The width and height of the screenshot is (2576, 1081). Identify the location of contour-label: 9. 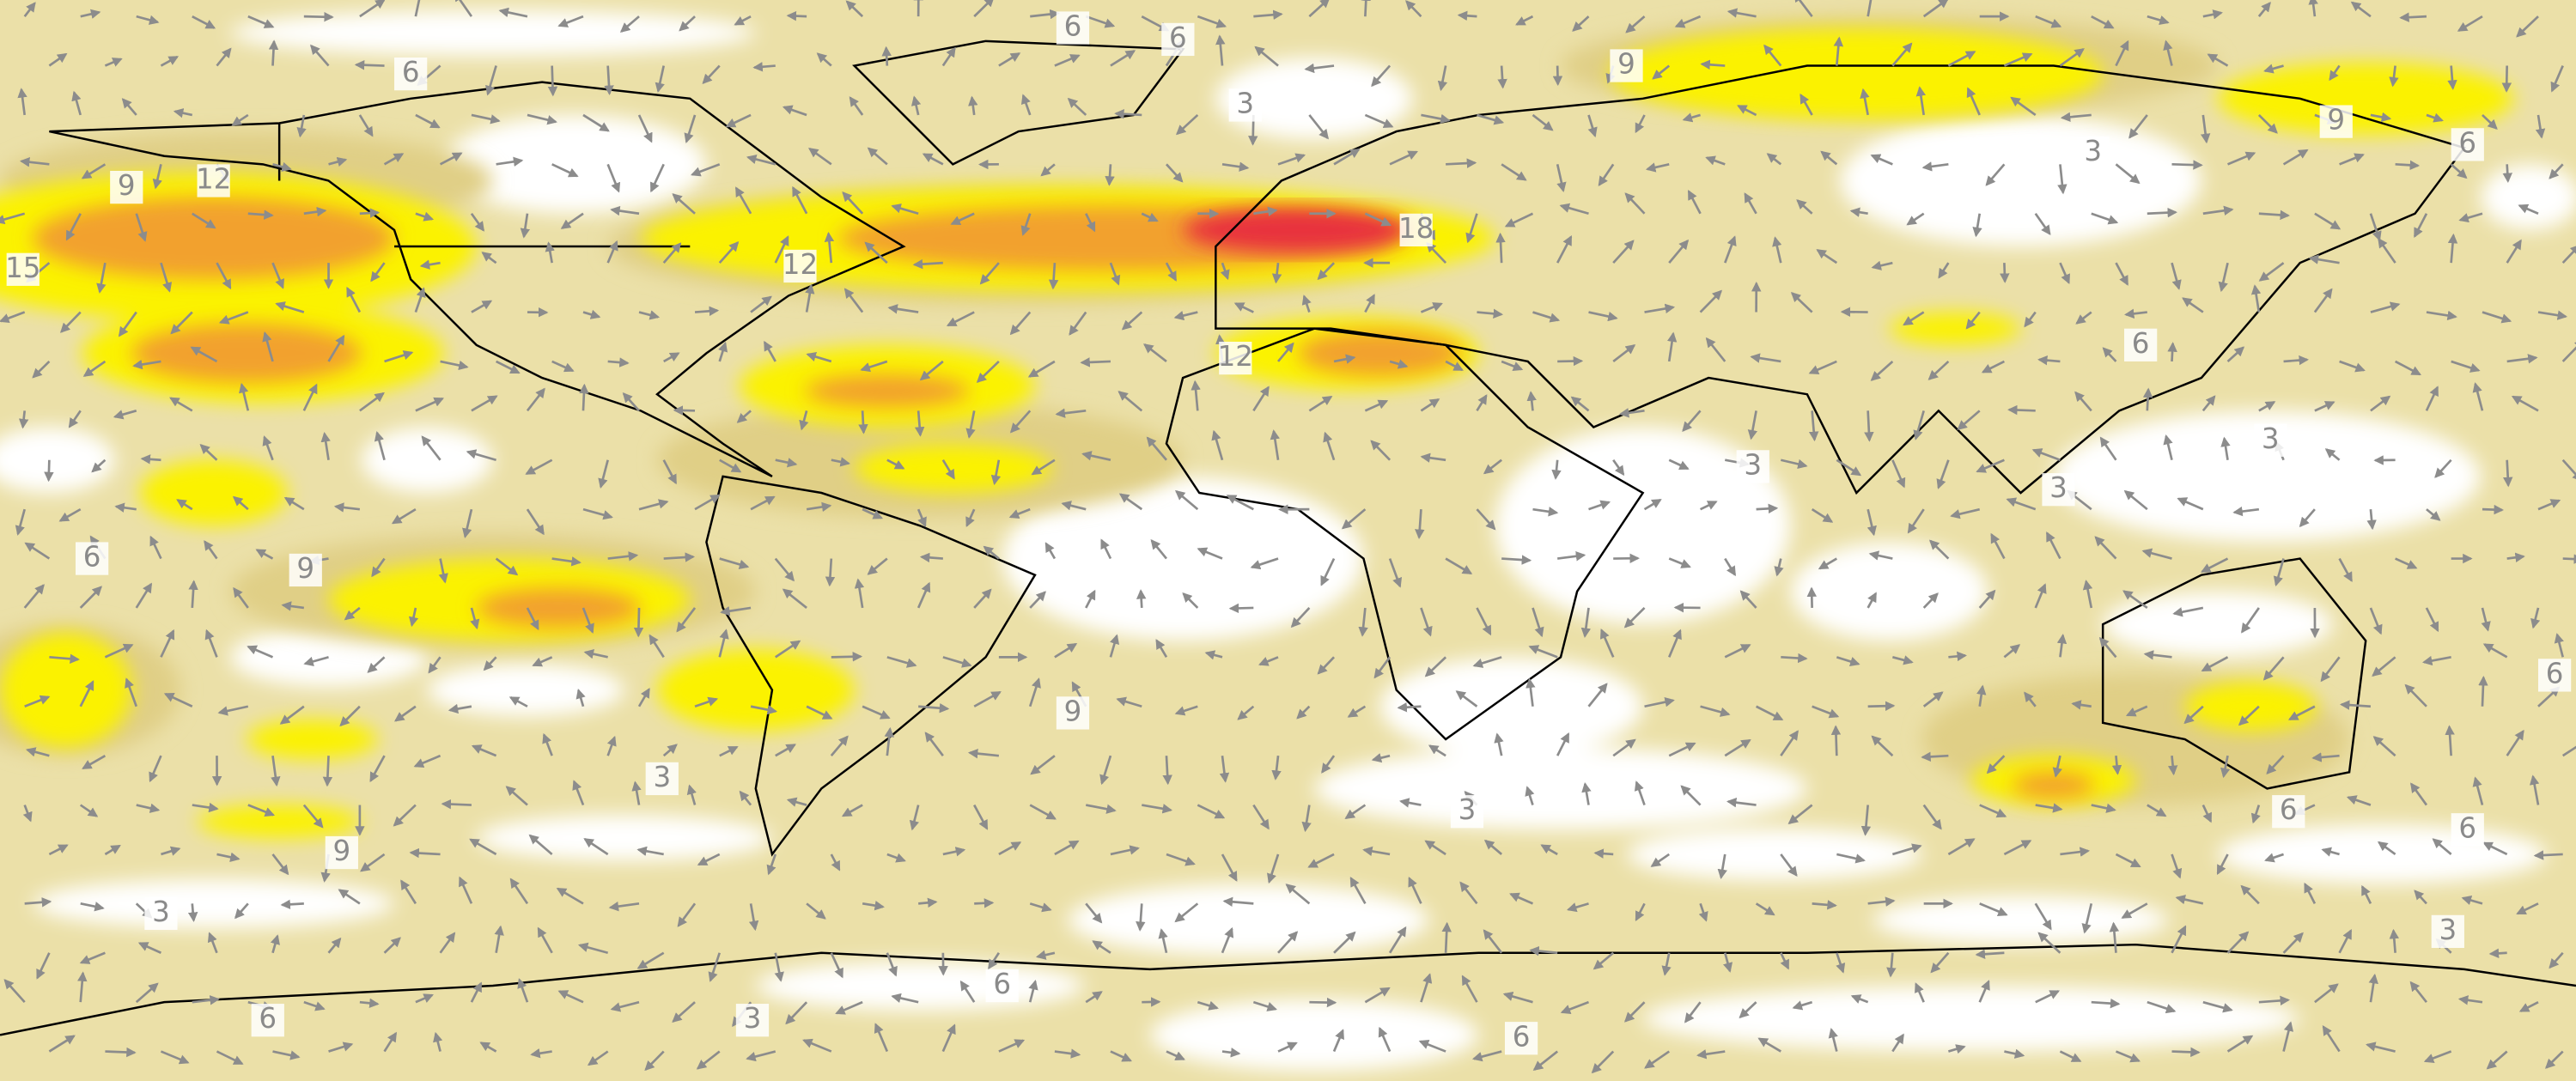
(305, 568).